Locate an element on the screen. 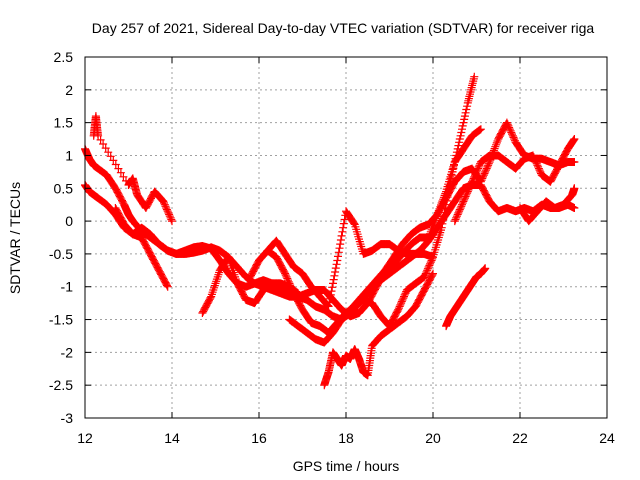 The height and width of the screenshot is (480, 640). x-tick-label: 20 is located at coordinates (433, 438).